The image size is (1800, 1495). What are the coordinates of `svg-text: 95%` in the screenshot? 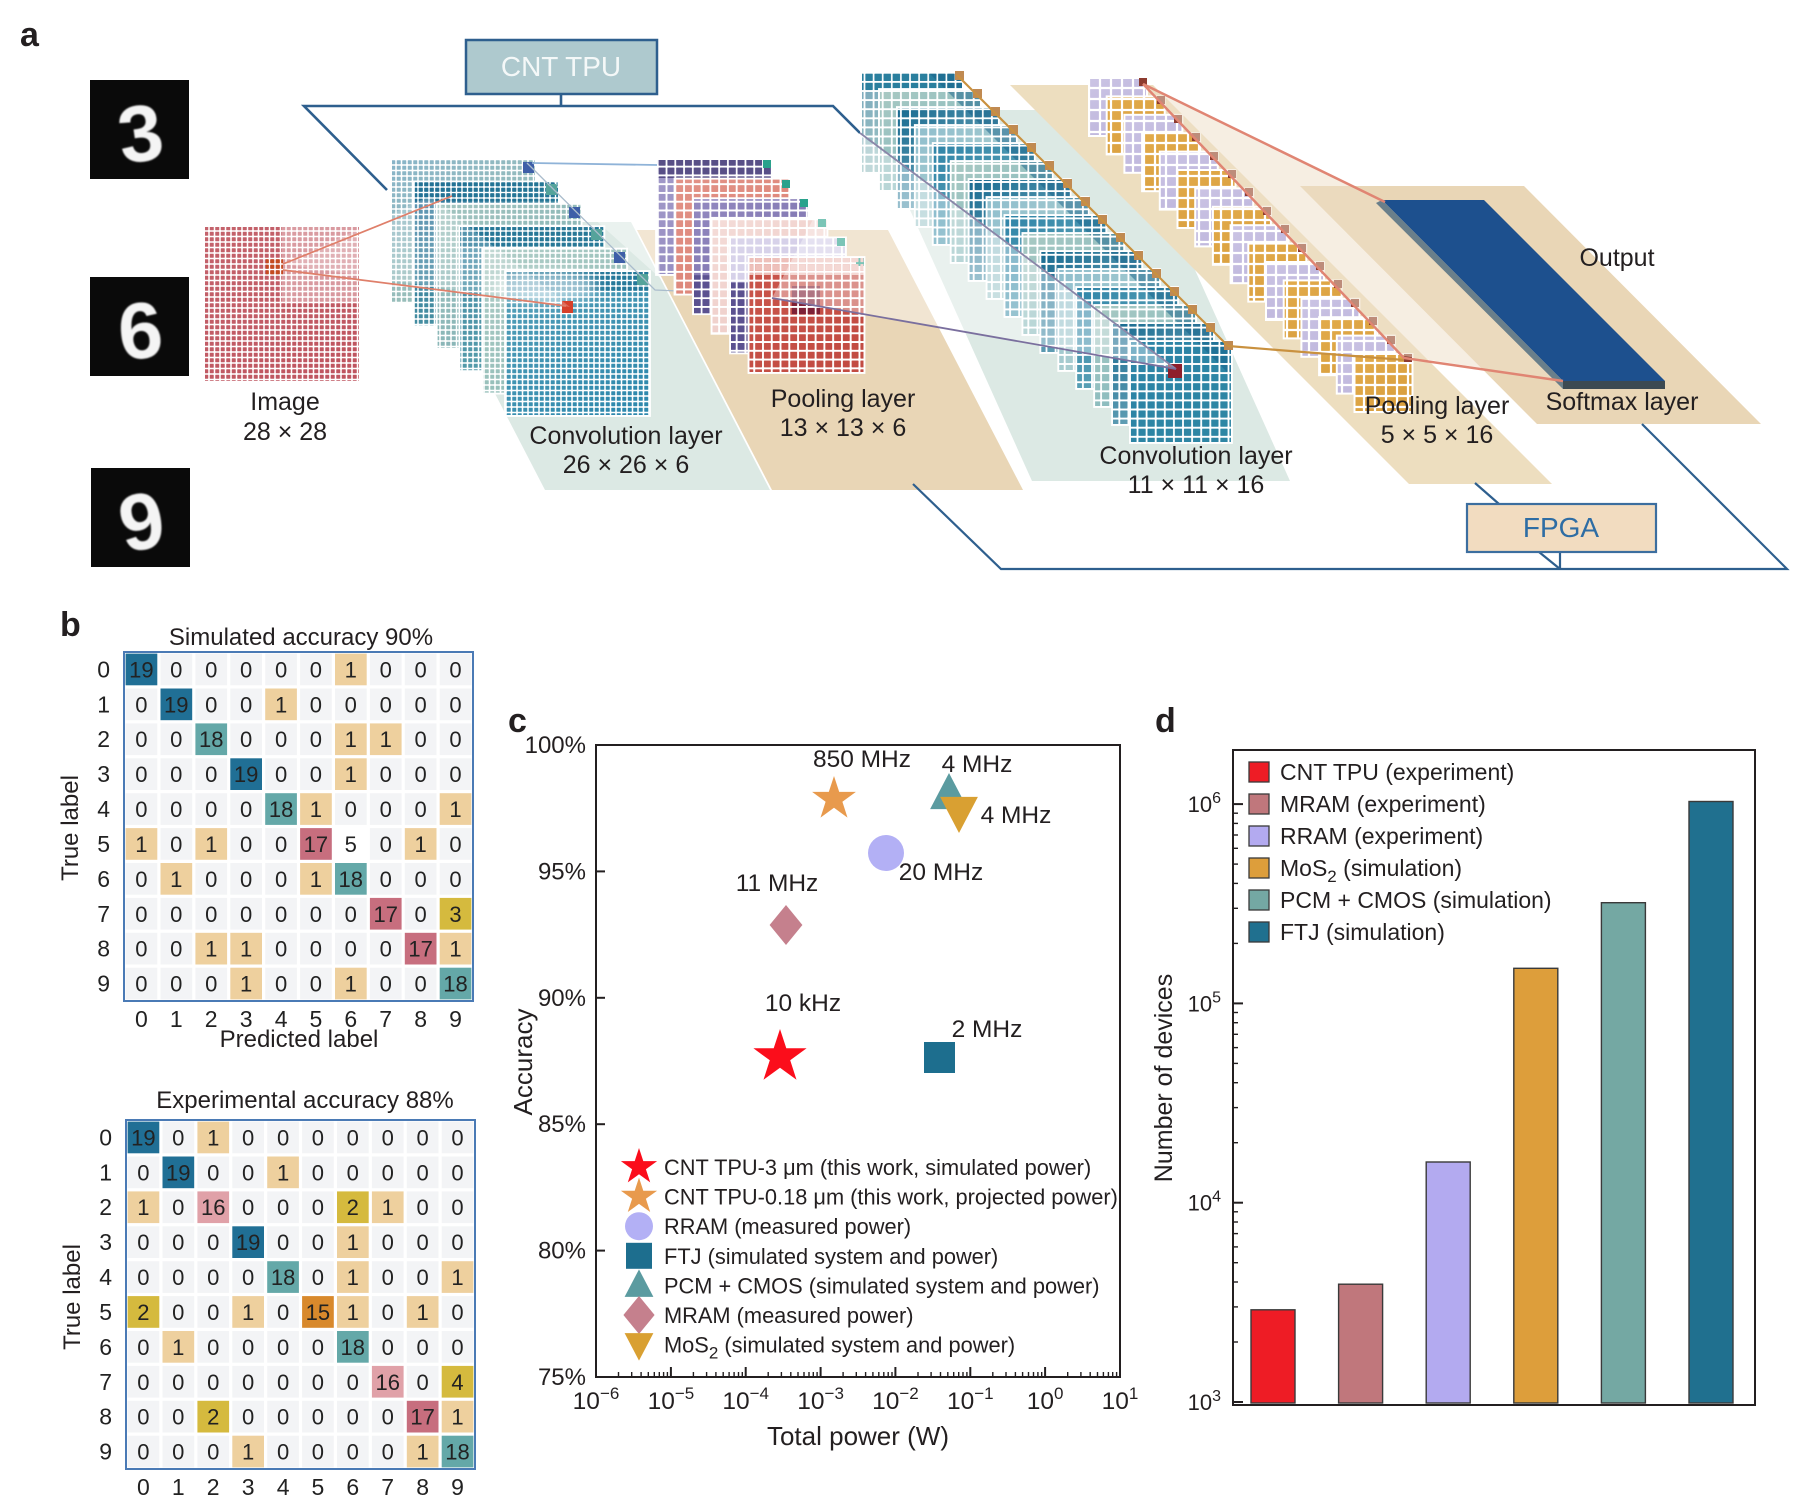 It's located at (562, 871).